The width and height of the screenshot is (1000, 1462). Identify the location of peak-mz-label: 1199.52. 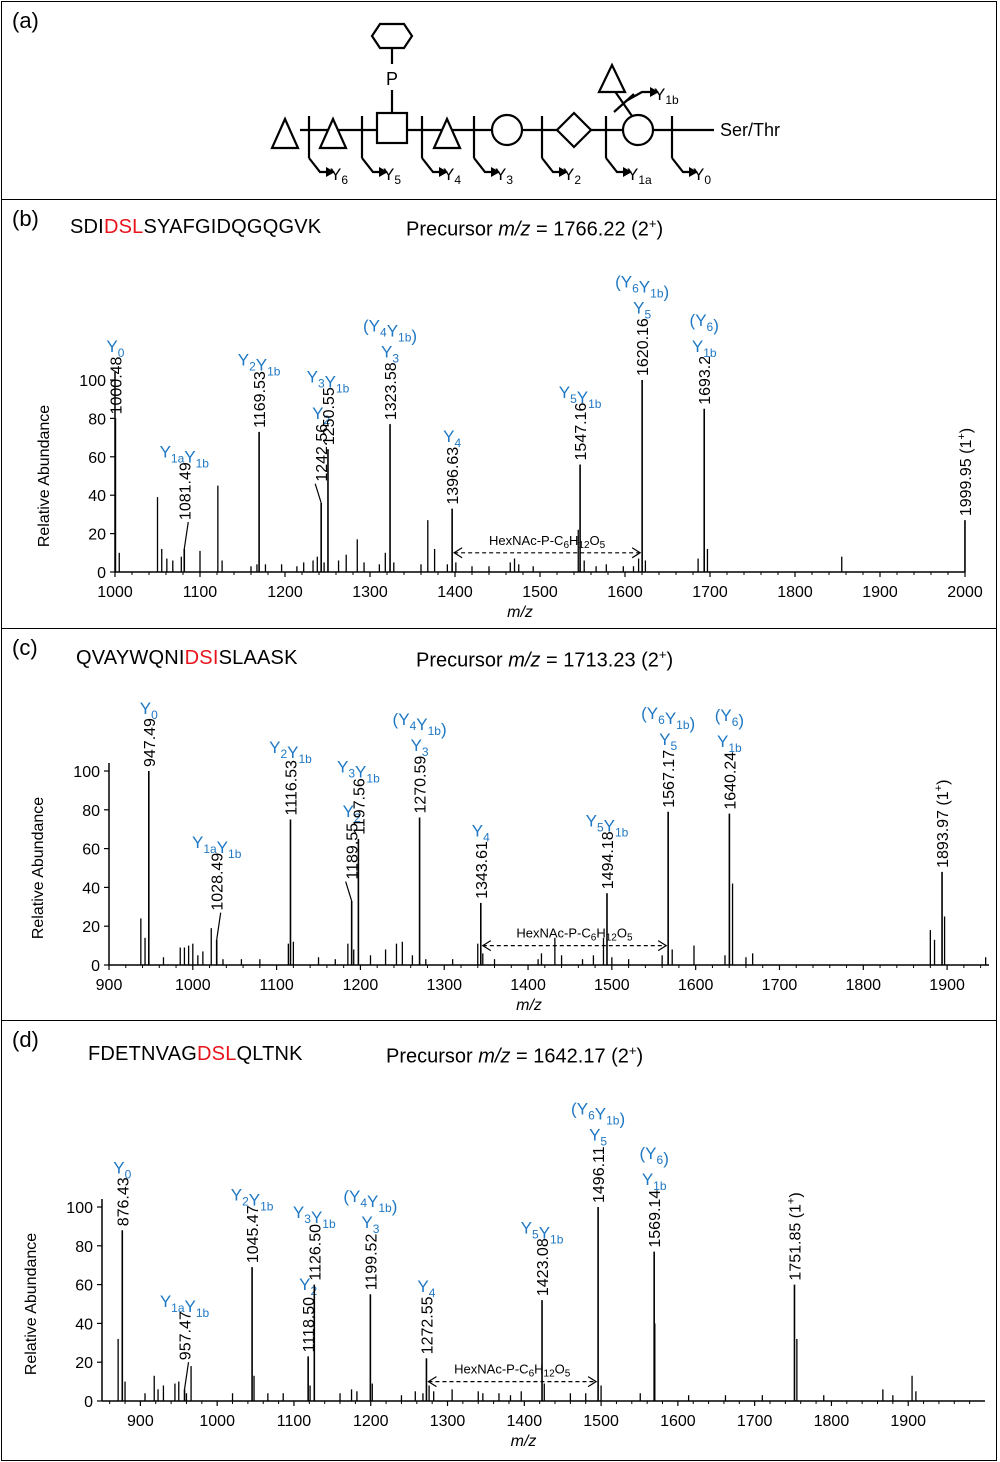
(371, 1262).